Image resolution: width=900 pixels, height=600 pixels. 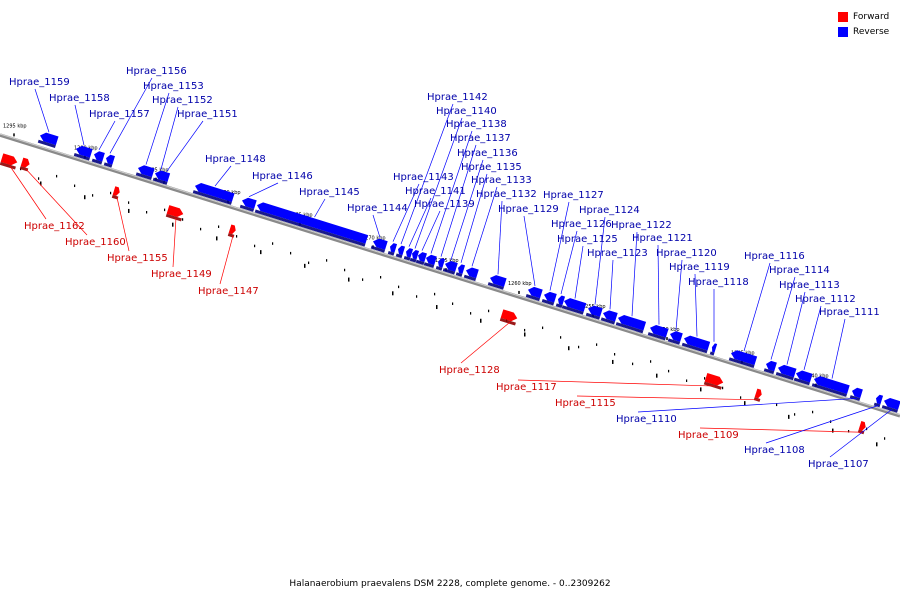 I want to click on gene-label: Hprae_1144, so click(x=377, y=208).